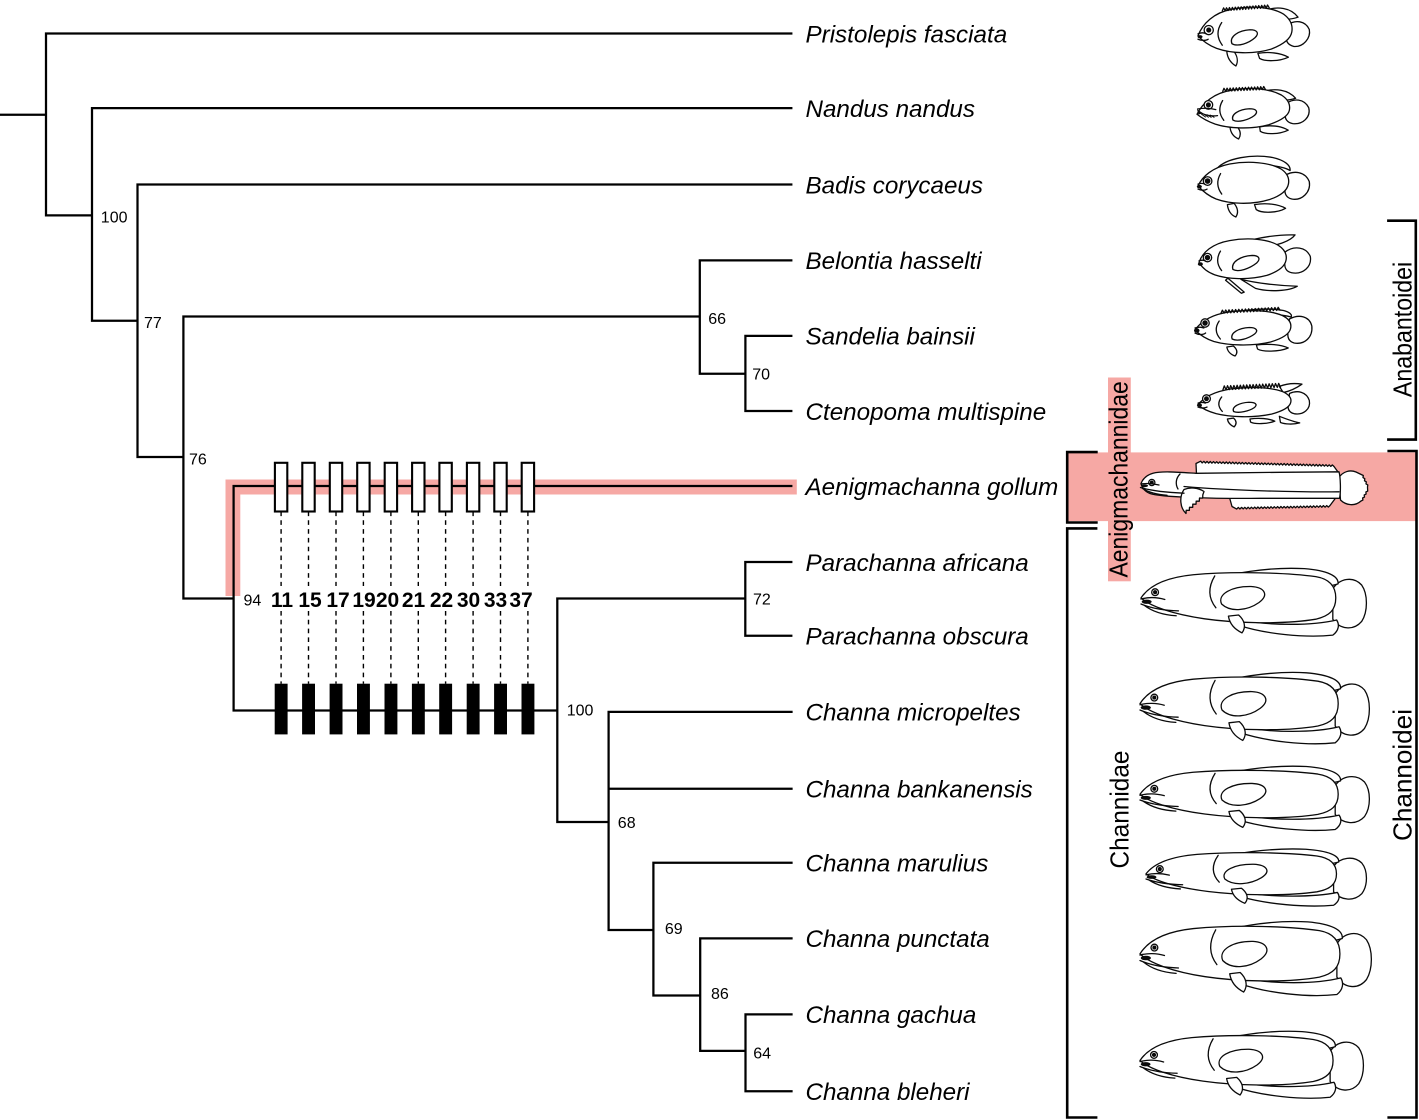  What do you see at coordinates (897, 864) in the screenshot?
I see `svg-text: Channa marulius` at bounding box center [897, 864].